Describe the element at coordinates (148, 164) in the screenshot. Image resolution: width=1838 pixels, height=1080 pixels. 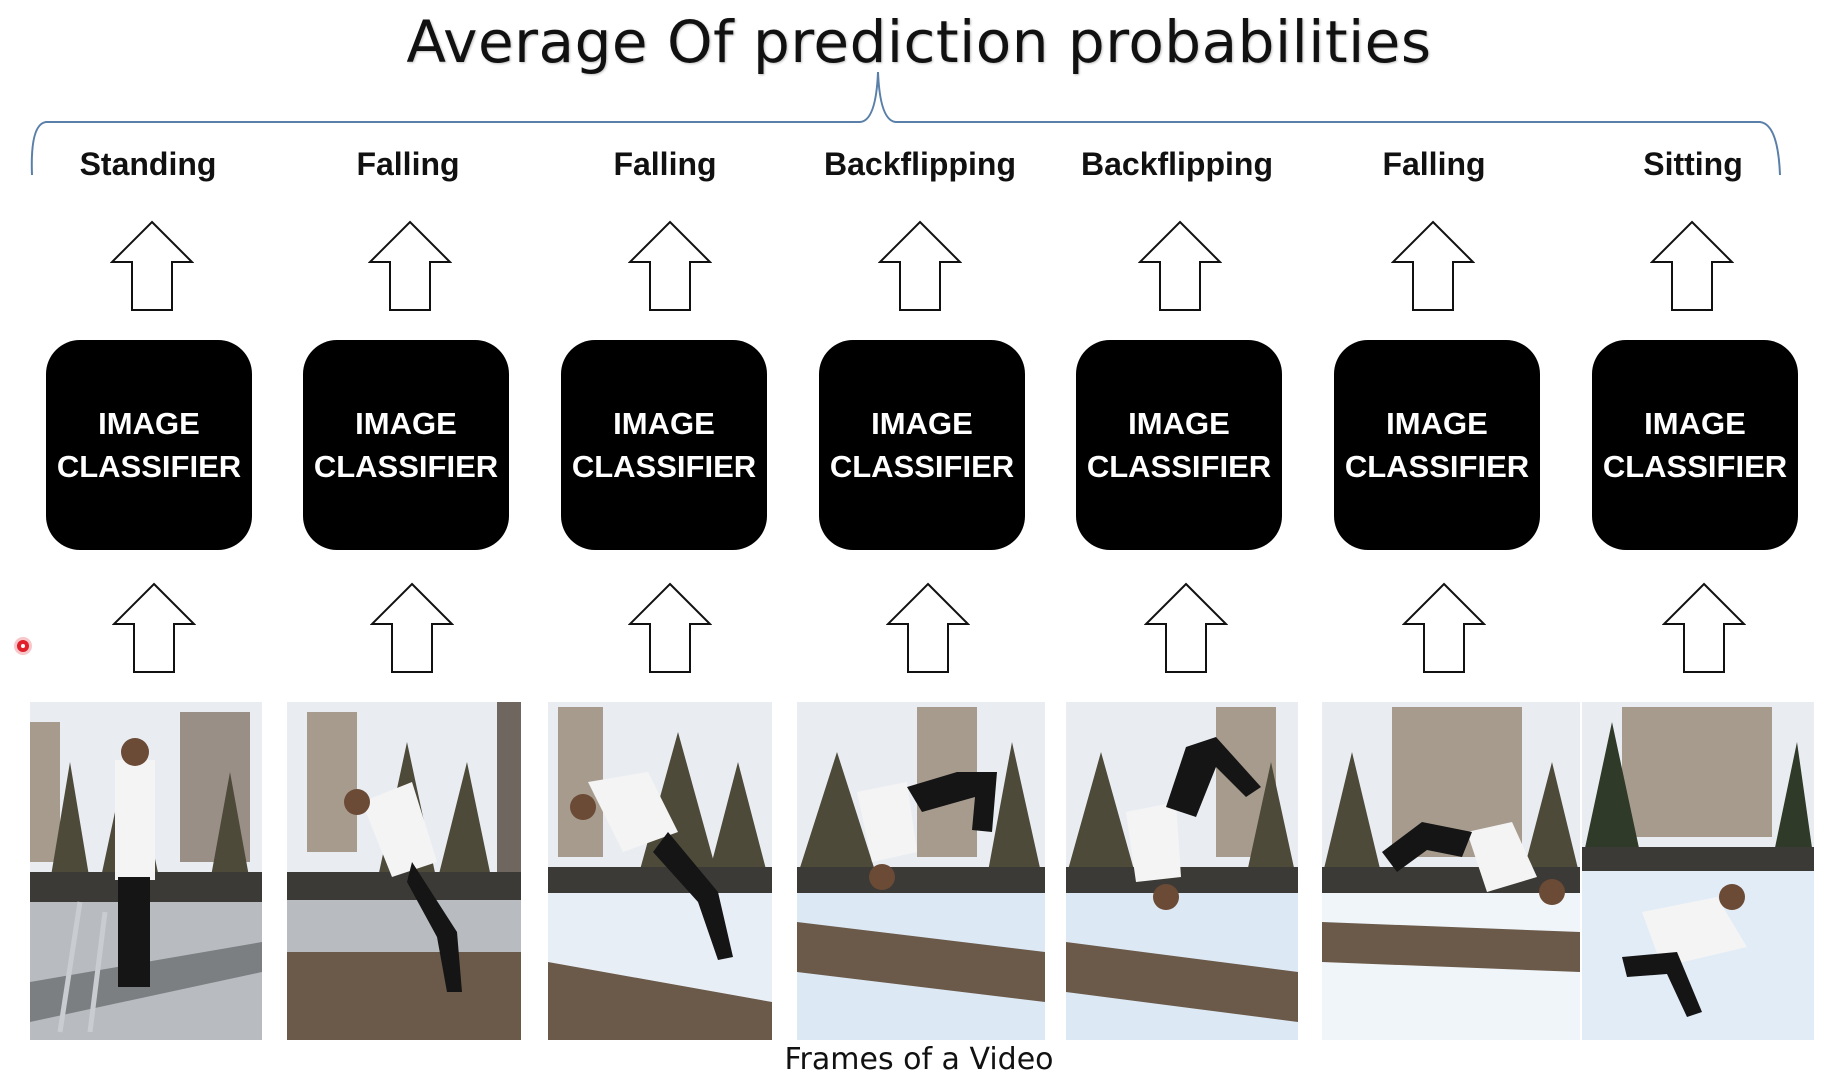
I see `prediction-label-1: Standing` at that location.